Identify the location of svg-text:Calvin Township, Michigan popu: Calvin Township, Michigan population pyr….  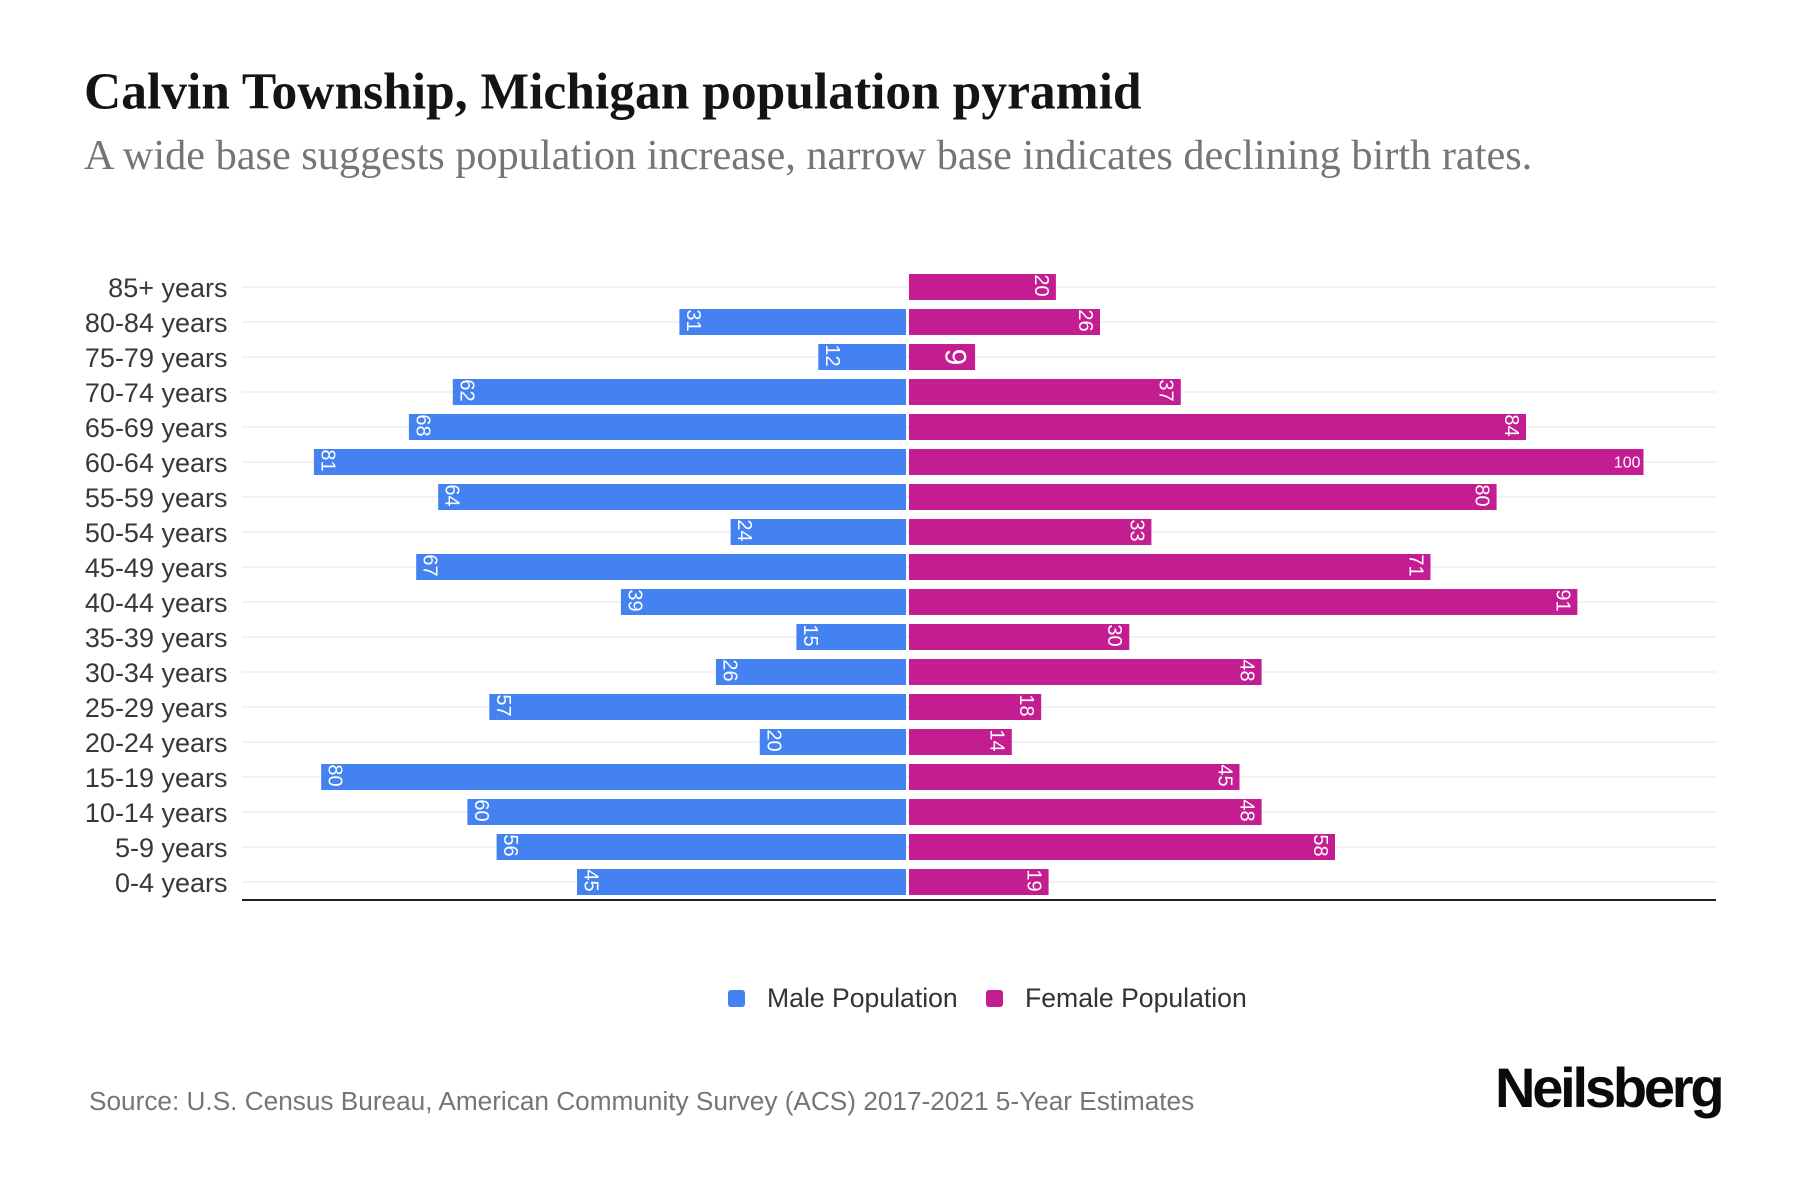
(613, 92).